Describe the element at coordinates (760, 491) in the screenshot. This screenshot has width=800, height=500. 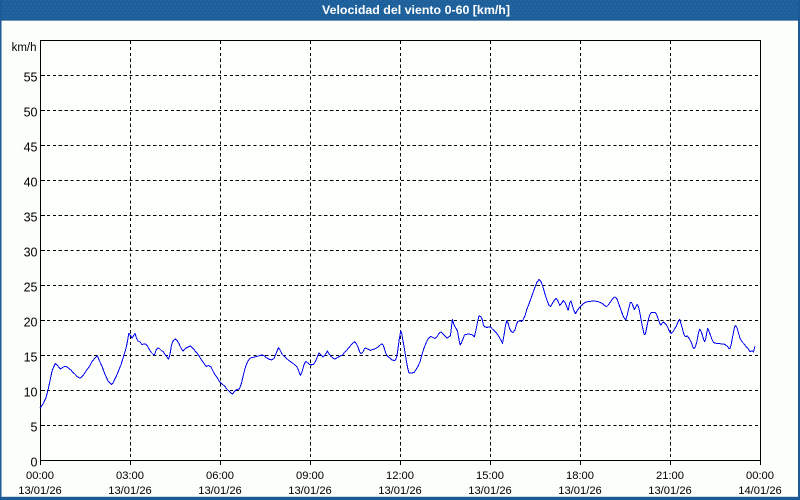
I see `svg-text: 14/01/26` at that location.